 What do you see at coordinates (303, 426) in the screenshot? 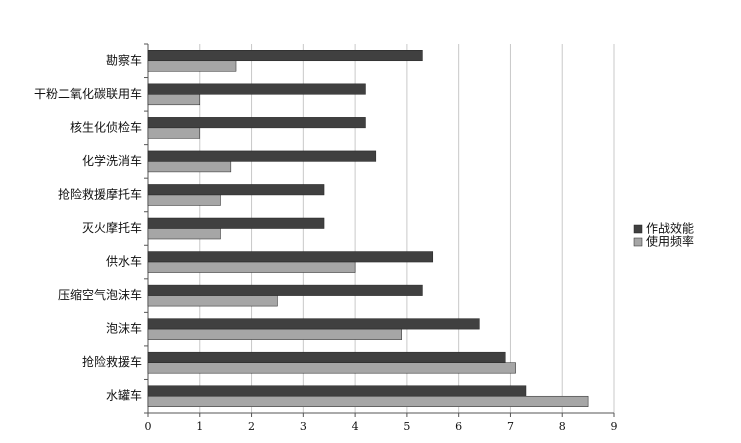
I see `x-tick-label: 3` at bounding box center [303, 426].